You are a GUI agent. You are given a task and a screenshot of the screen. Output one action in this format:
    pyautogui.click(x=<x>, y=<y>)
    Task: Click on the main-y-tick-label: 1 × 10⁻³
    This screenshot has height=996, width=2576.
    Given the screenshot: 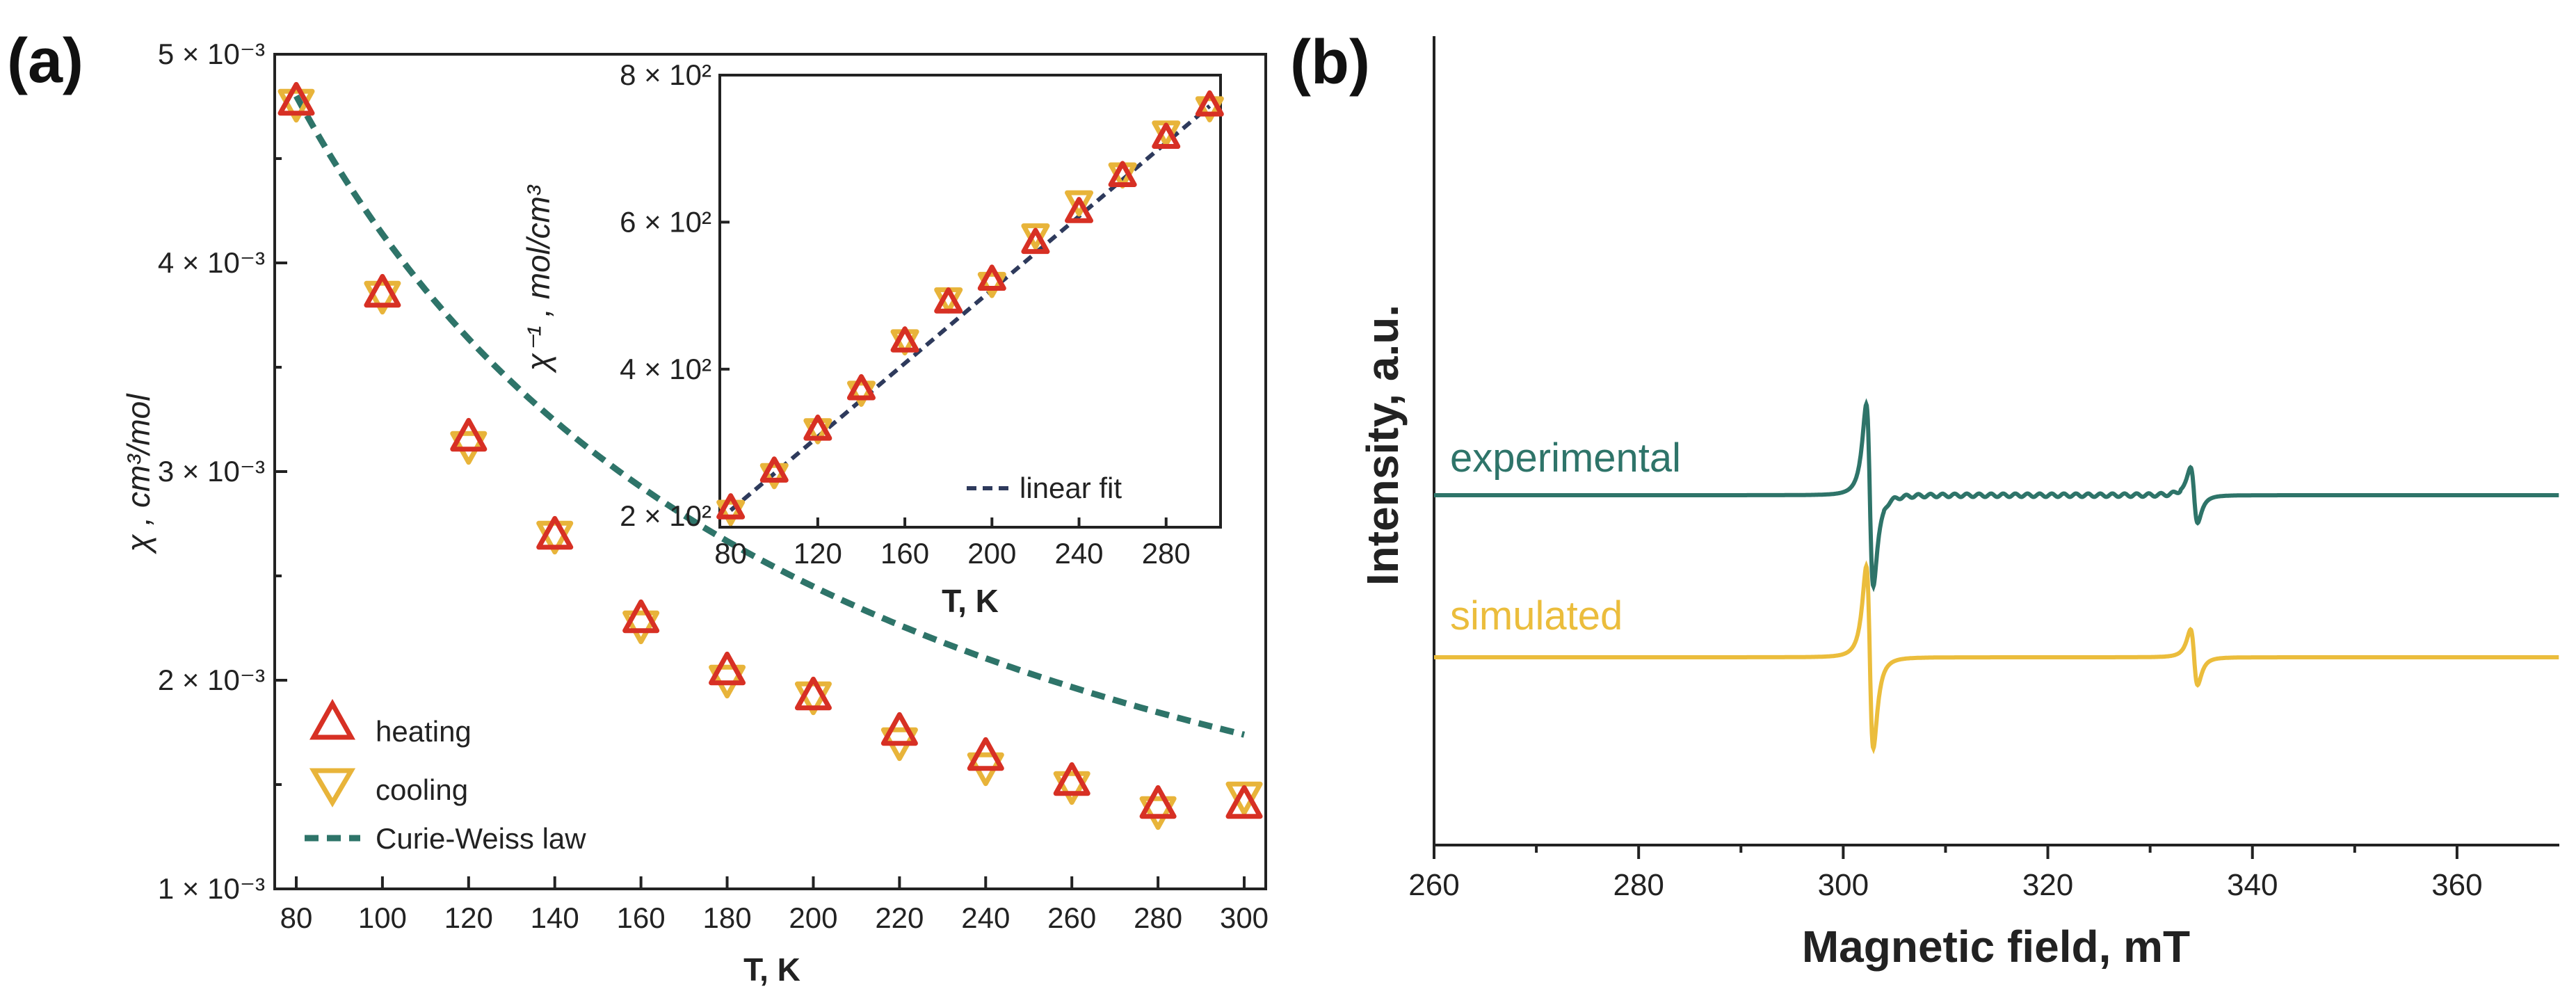 What is the action you would take?
    pyautogui.click(x=212, y=888)
    